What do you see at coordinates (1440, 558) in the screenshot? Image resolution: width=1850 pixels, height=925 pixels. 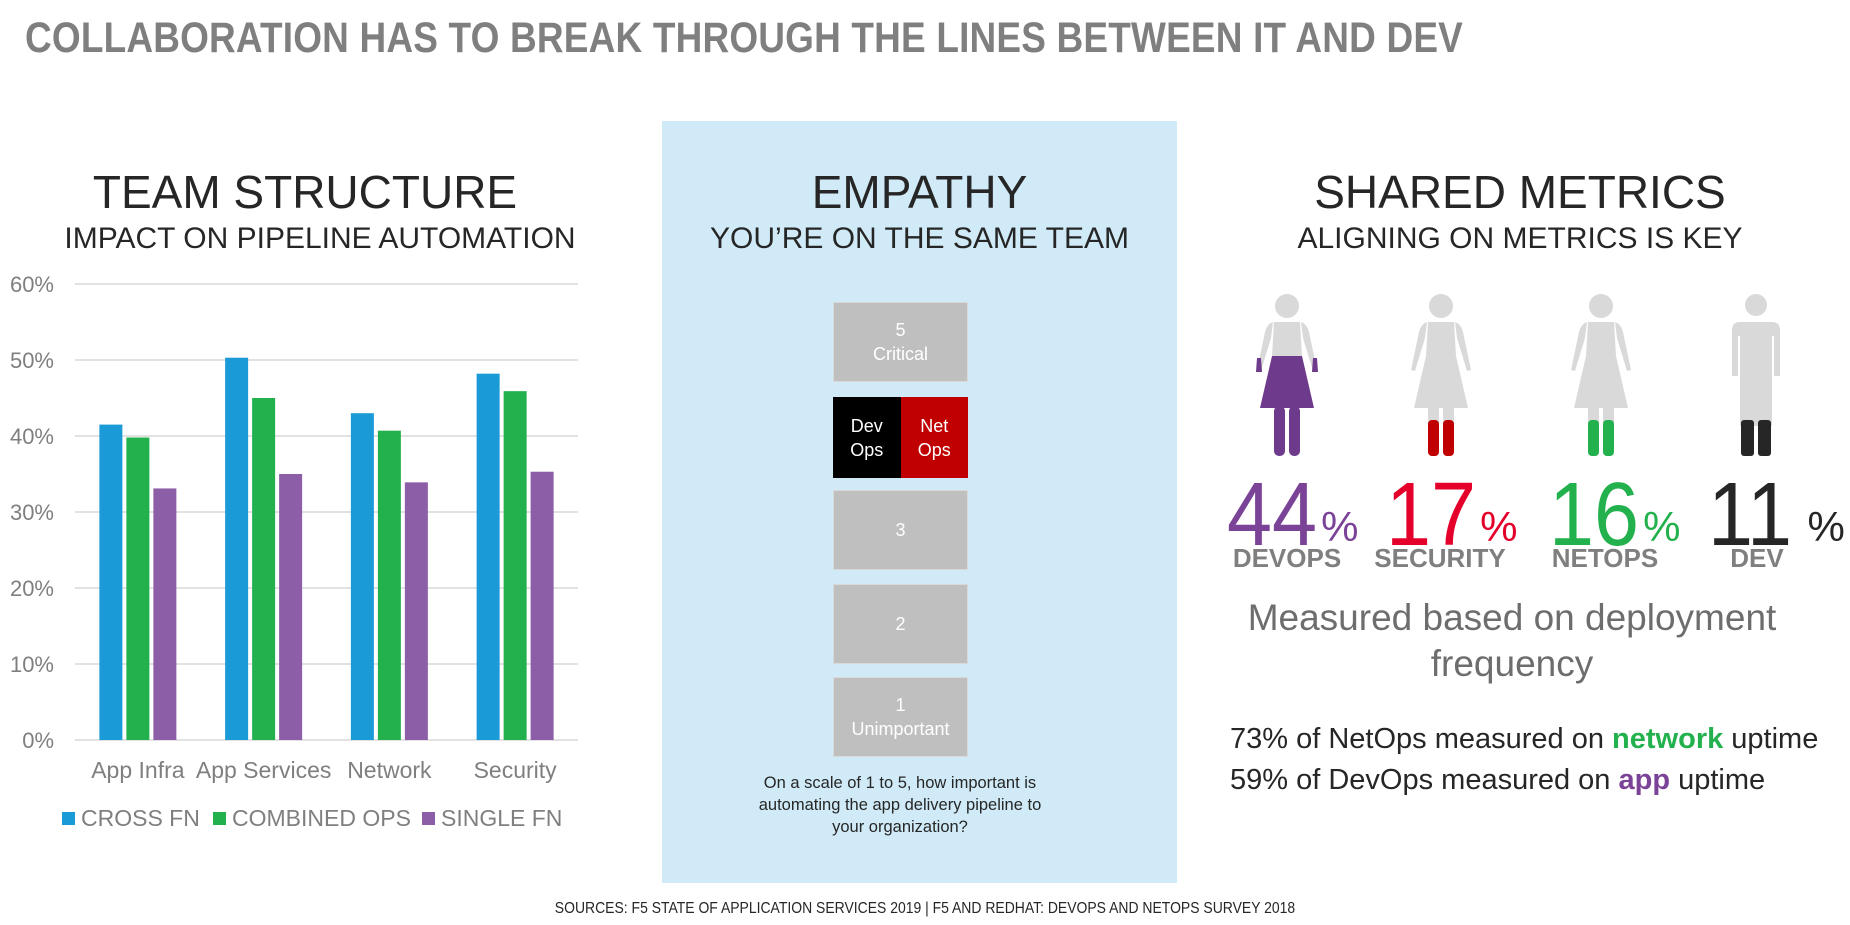 I see `security-label: SECURITY` at bounding box center [1440, 558].